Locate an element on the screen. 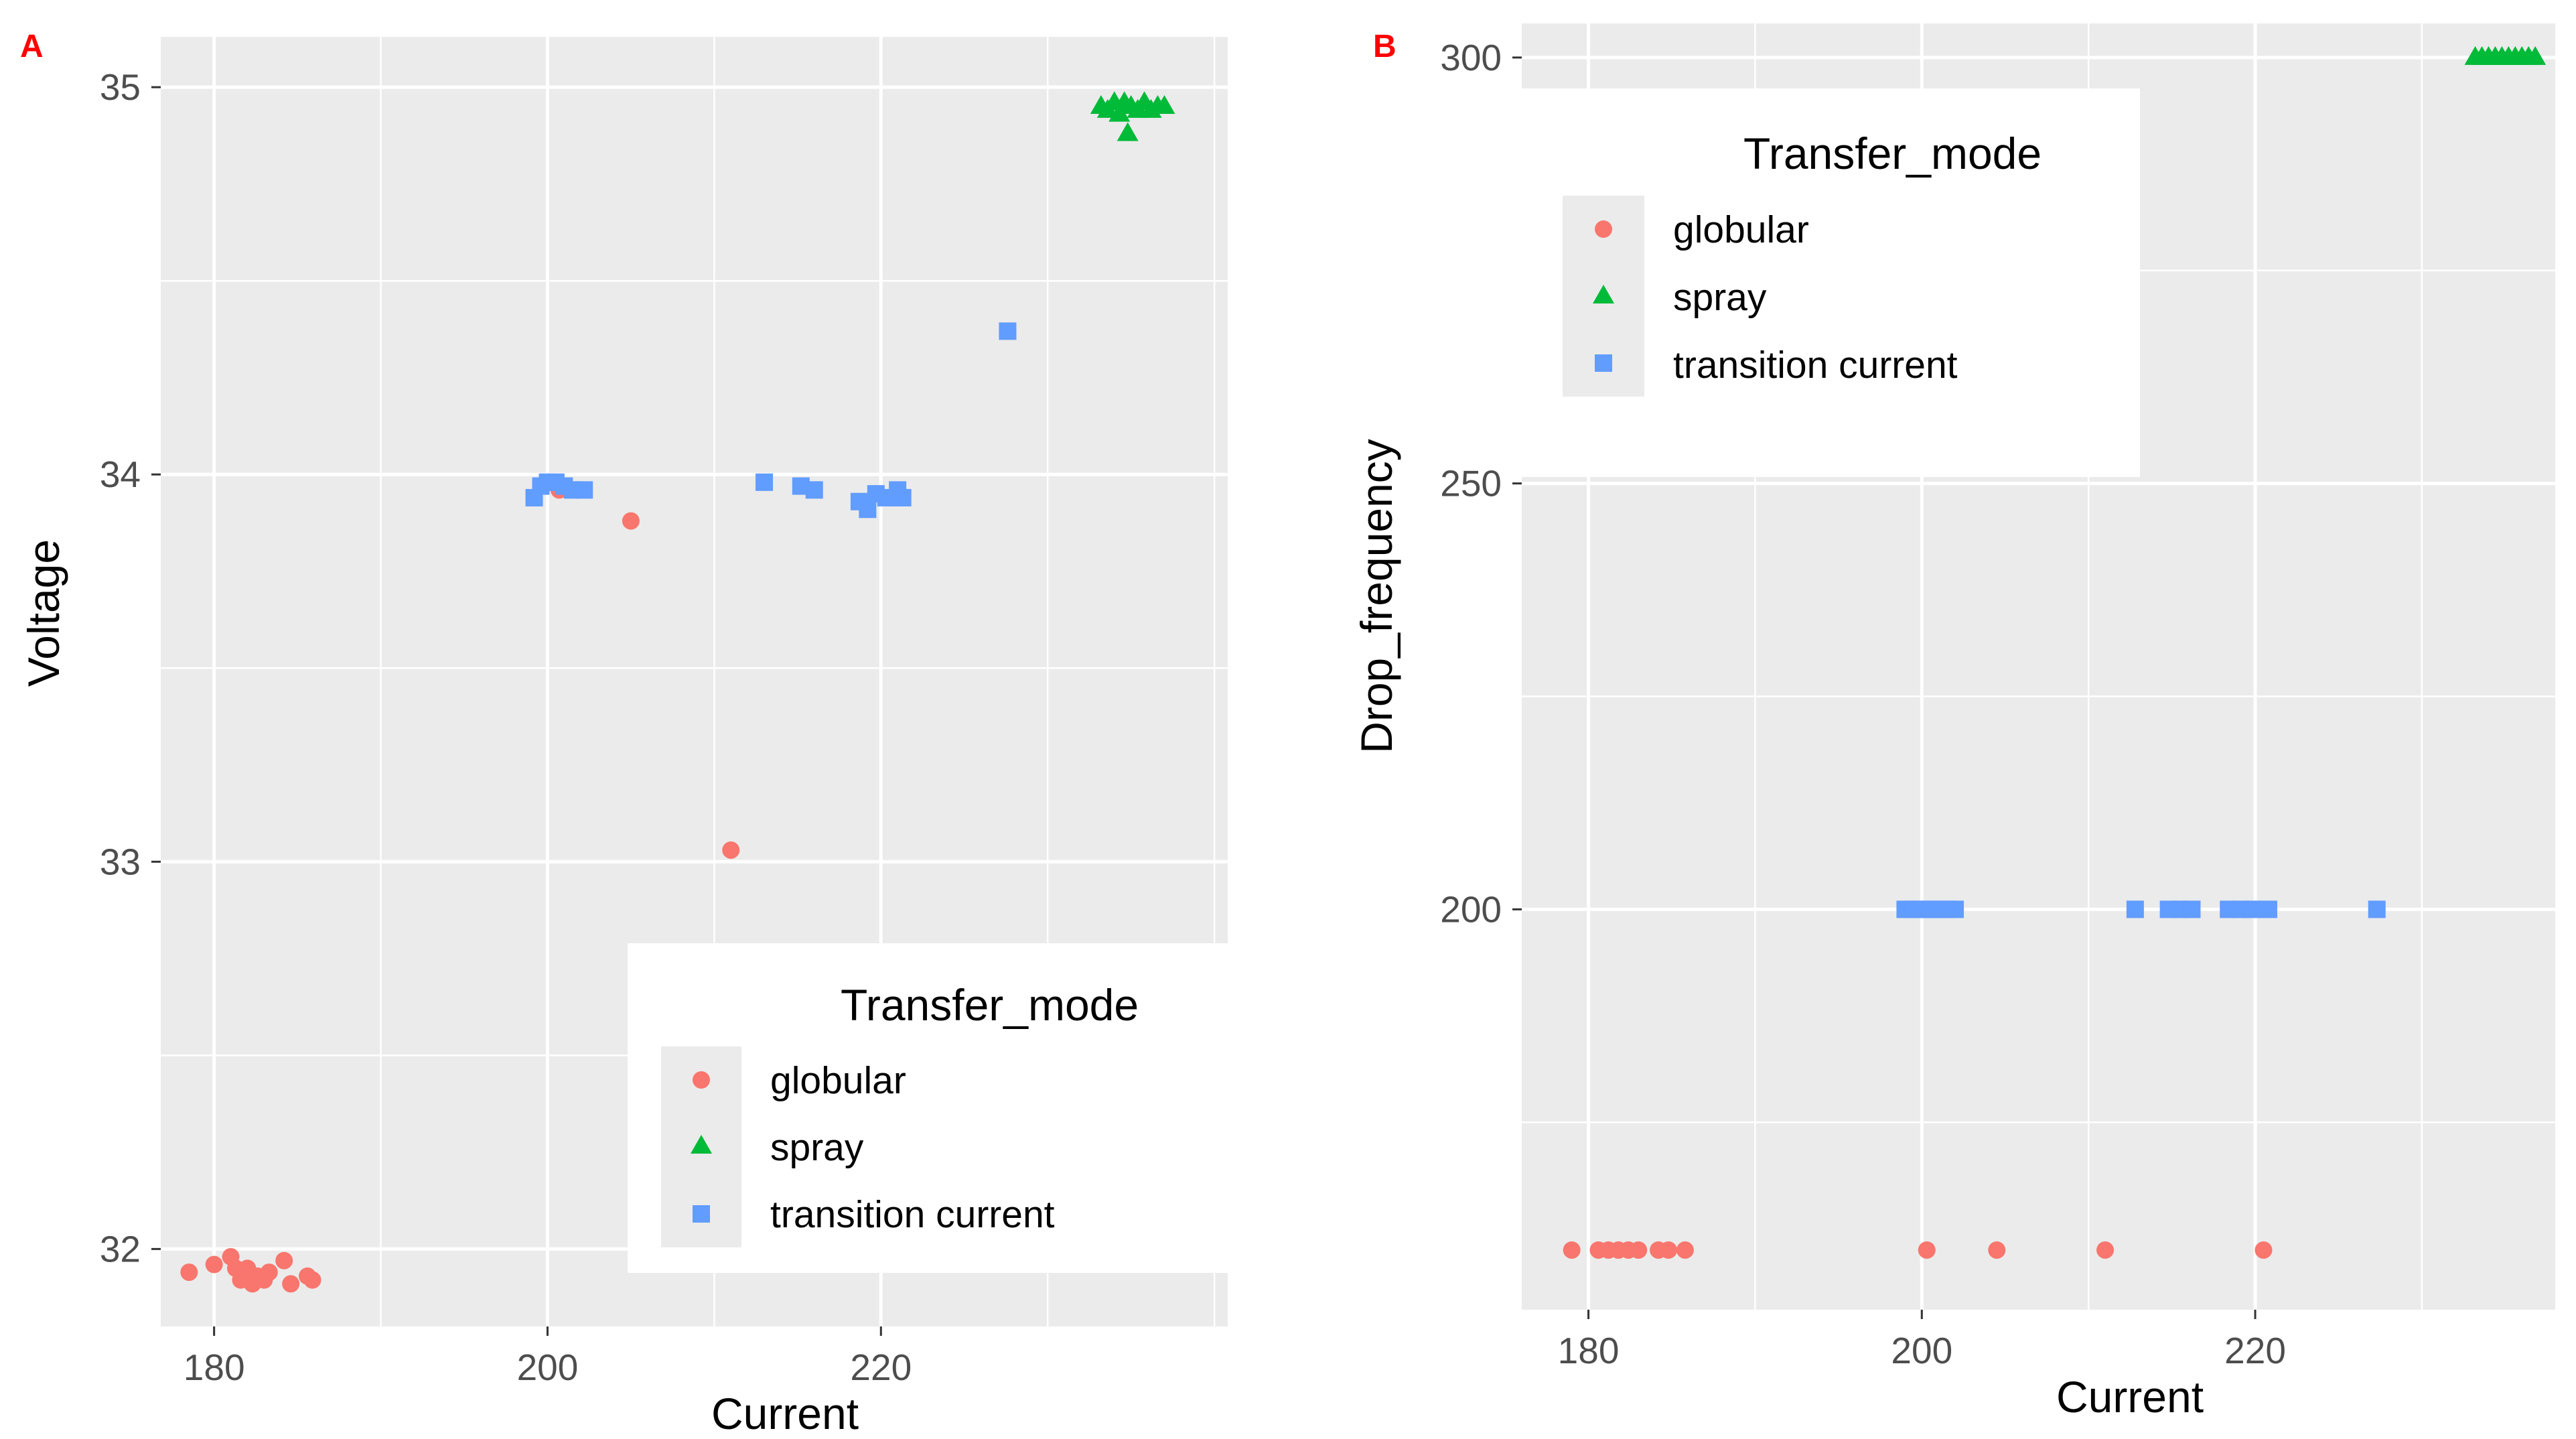  legend-key-transition-a is located at coordinates (701, 1214).